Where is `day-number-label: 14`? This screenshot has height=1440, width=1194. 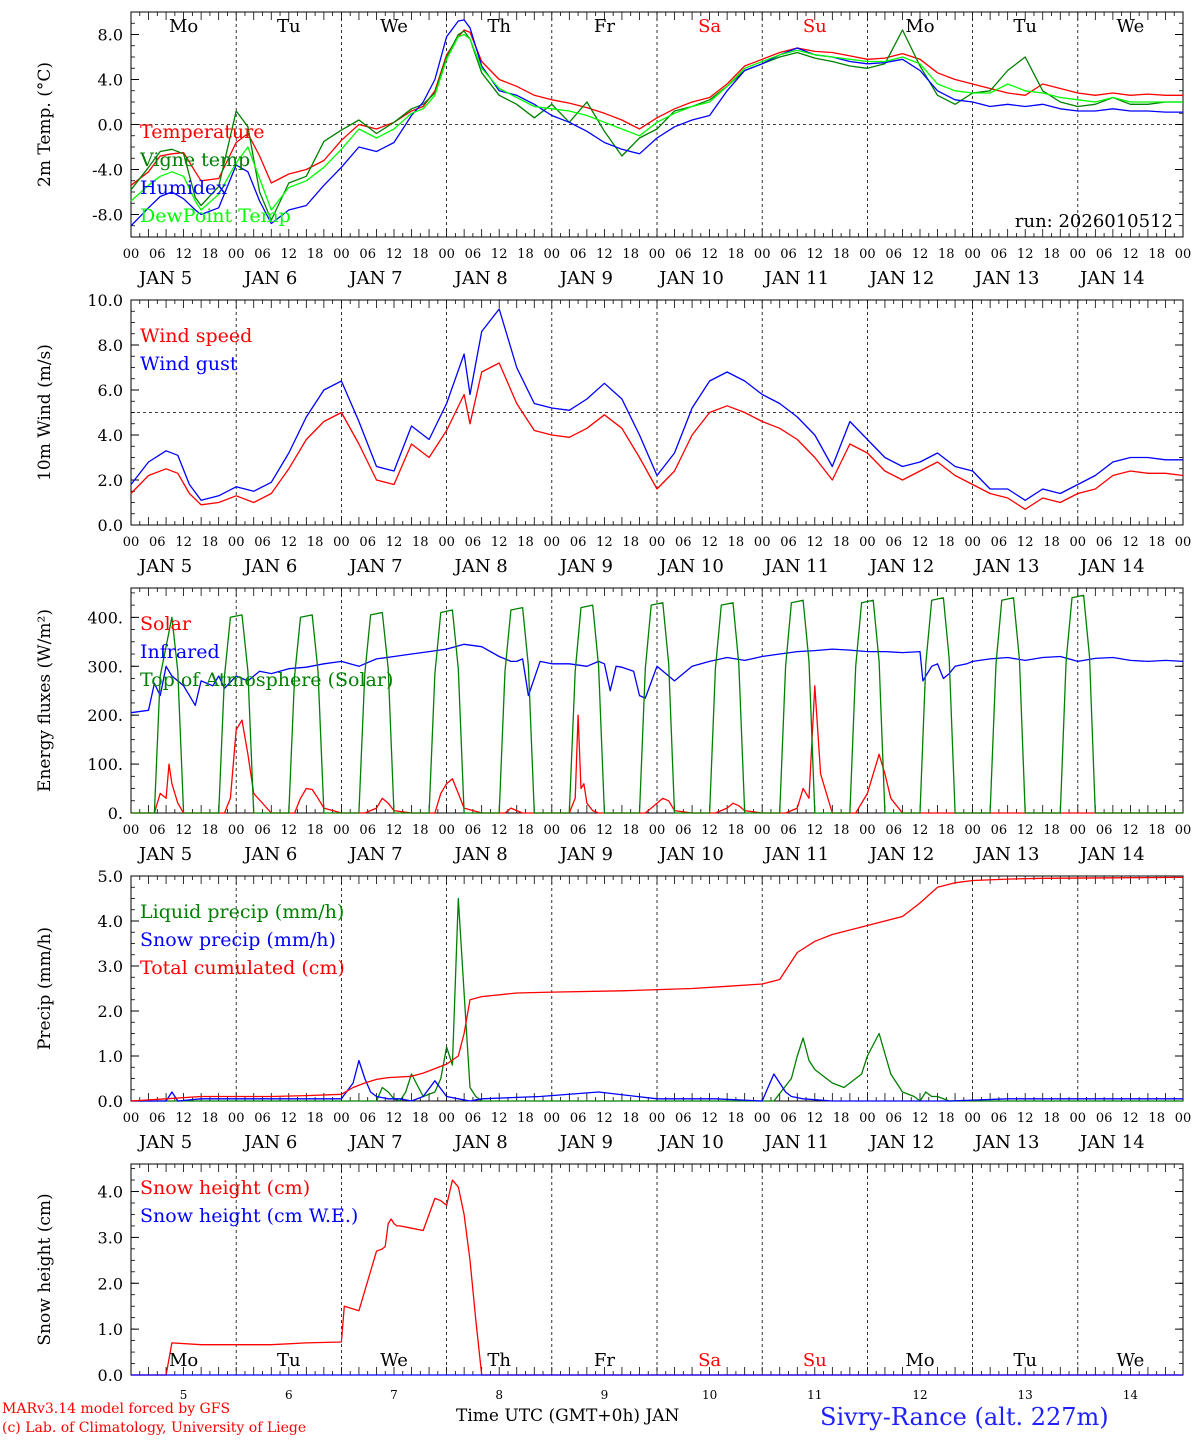 day-number-label: 14 is located at coordinates (1131, 1395).